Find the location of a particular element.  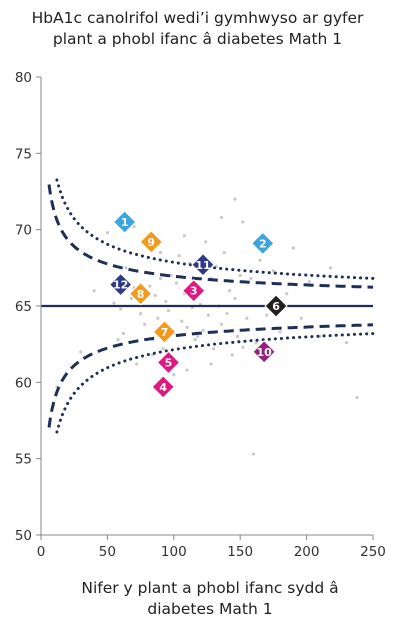

unit-marker-6: 6 is located at coordinates (276, 306).